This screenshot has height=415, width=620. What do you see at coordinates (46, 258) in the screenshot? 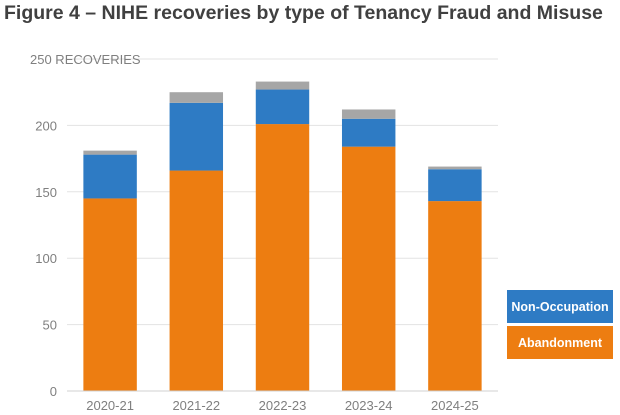
I see `y-tick-label: 100` at bounding box center [46, 258].